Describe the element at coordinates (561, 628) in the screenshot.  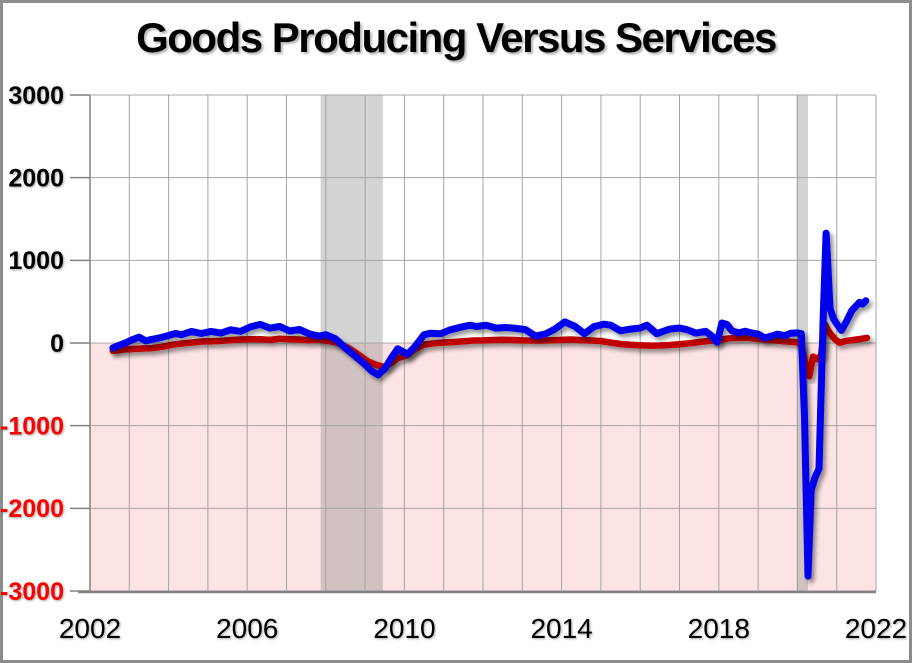
I see `x-tick-label: 2014` at that location.